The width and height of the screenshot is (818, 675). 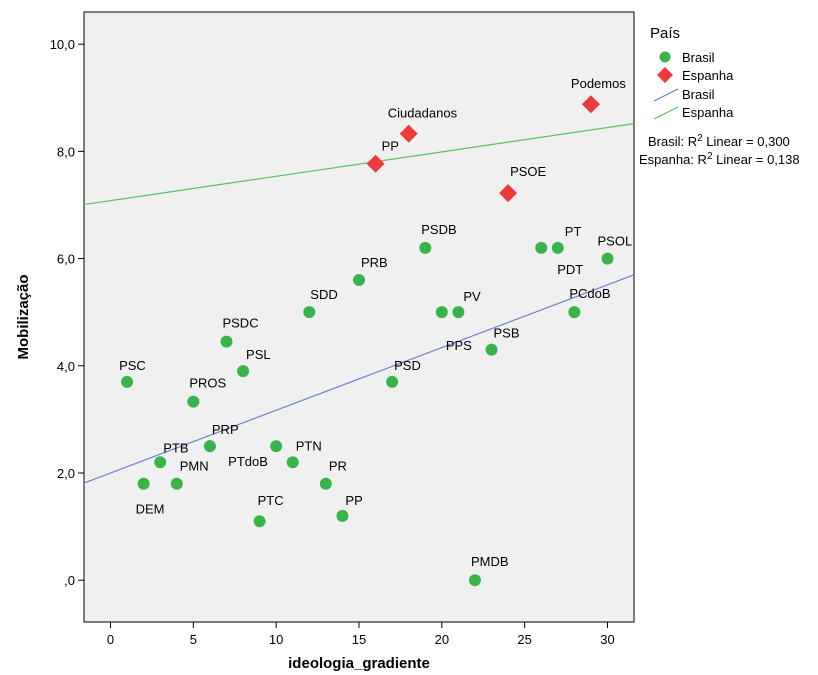 I want to click on y-tick-label: 6,0, so click(x=66, y=259).